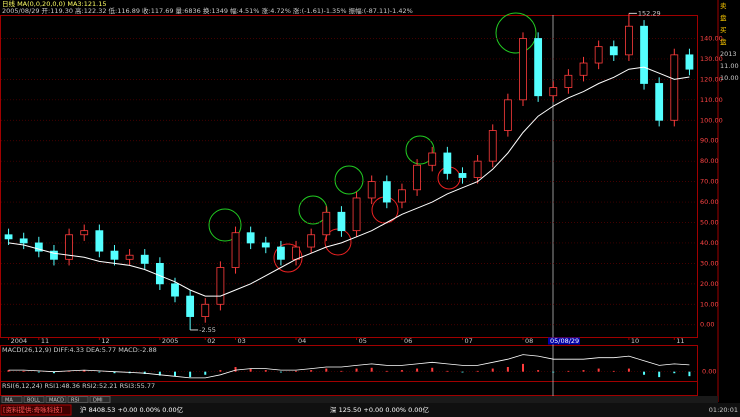 The width and height of the screenshot is (740, 417). I want to click on side-item: 买, so click(723, 30).